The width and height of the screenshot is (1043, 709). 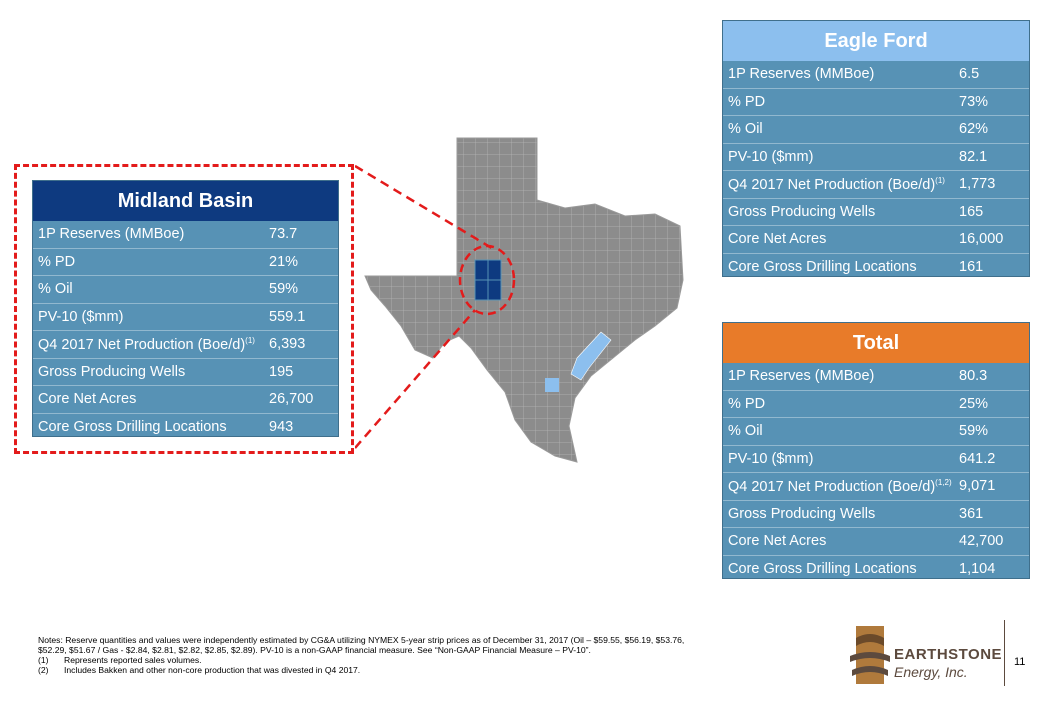 What do you see at coordinates (870, 655) in the screenshot?
I see `earthstone-logo-mark-icon` at bounding box center [870, 655].